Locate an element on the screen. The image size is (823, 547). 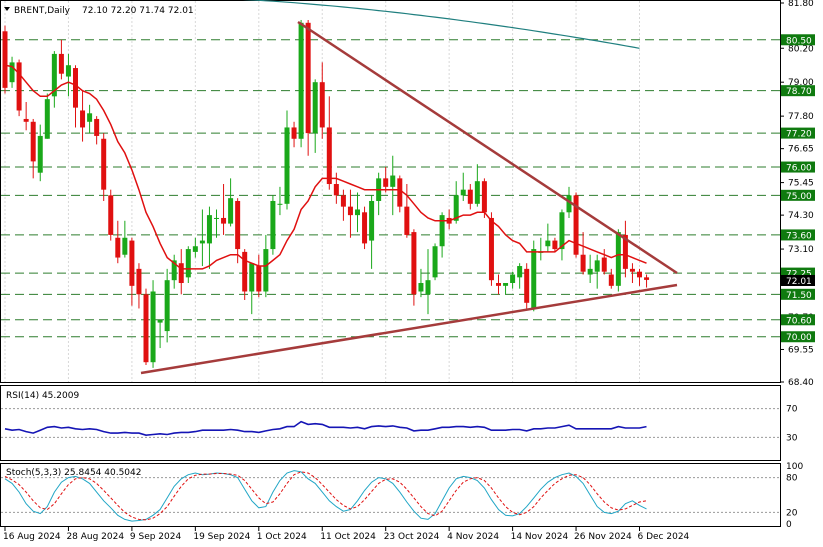
level-tag-label: 70.00 is located at coordinates (799, 338).